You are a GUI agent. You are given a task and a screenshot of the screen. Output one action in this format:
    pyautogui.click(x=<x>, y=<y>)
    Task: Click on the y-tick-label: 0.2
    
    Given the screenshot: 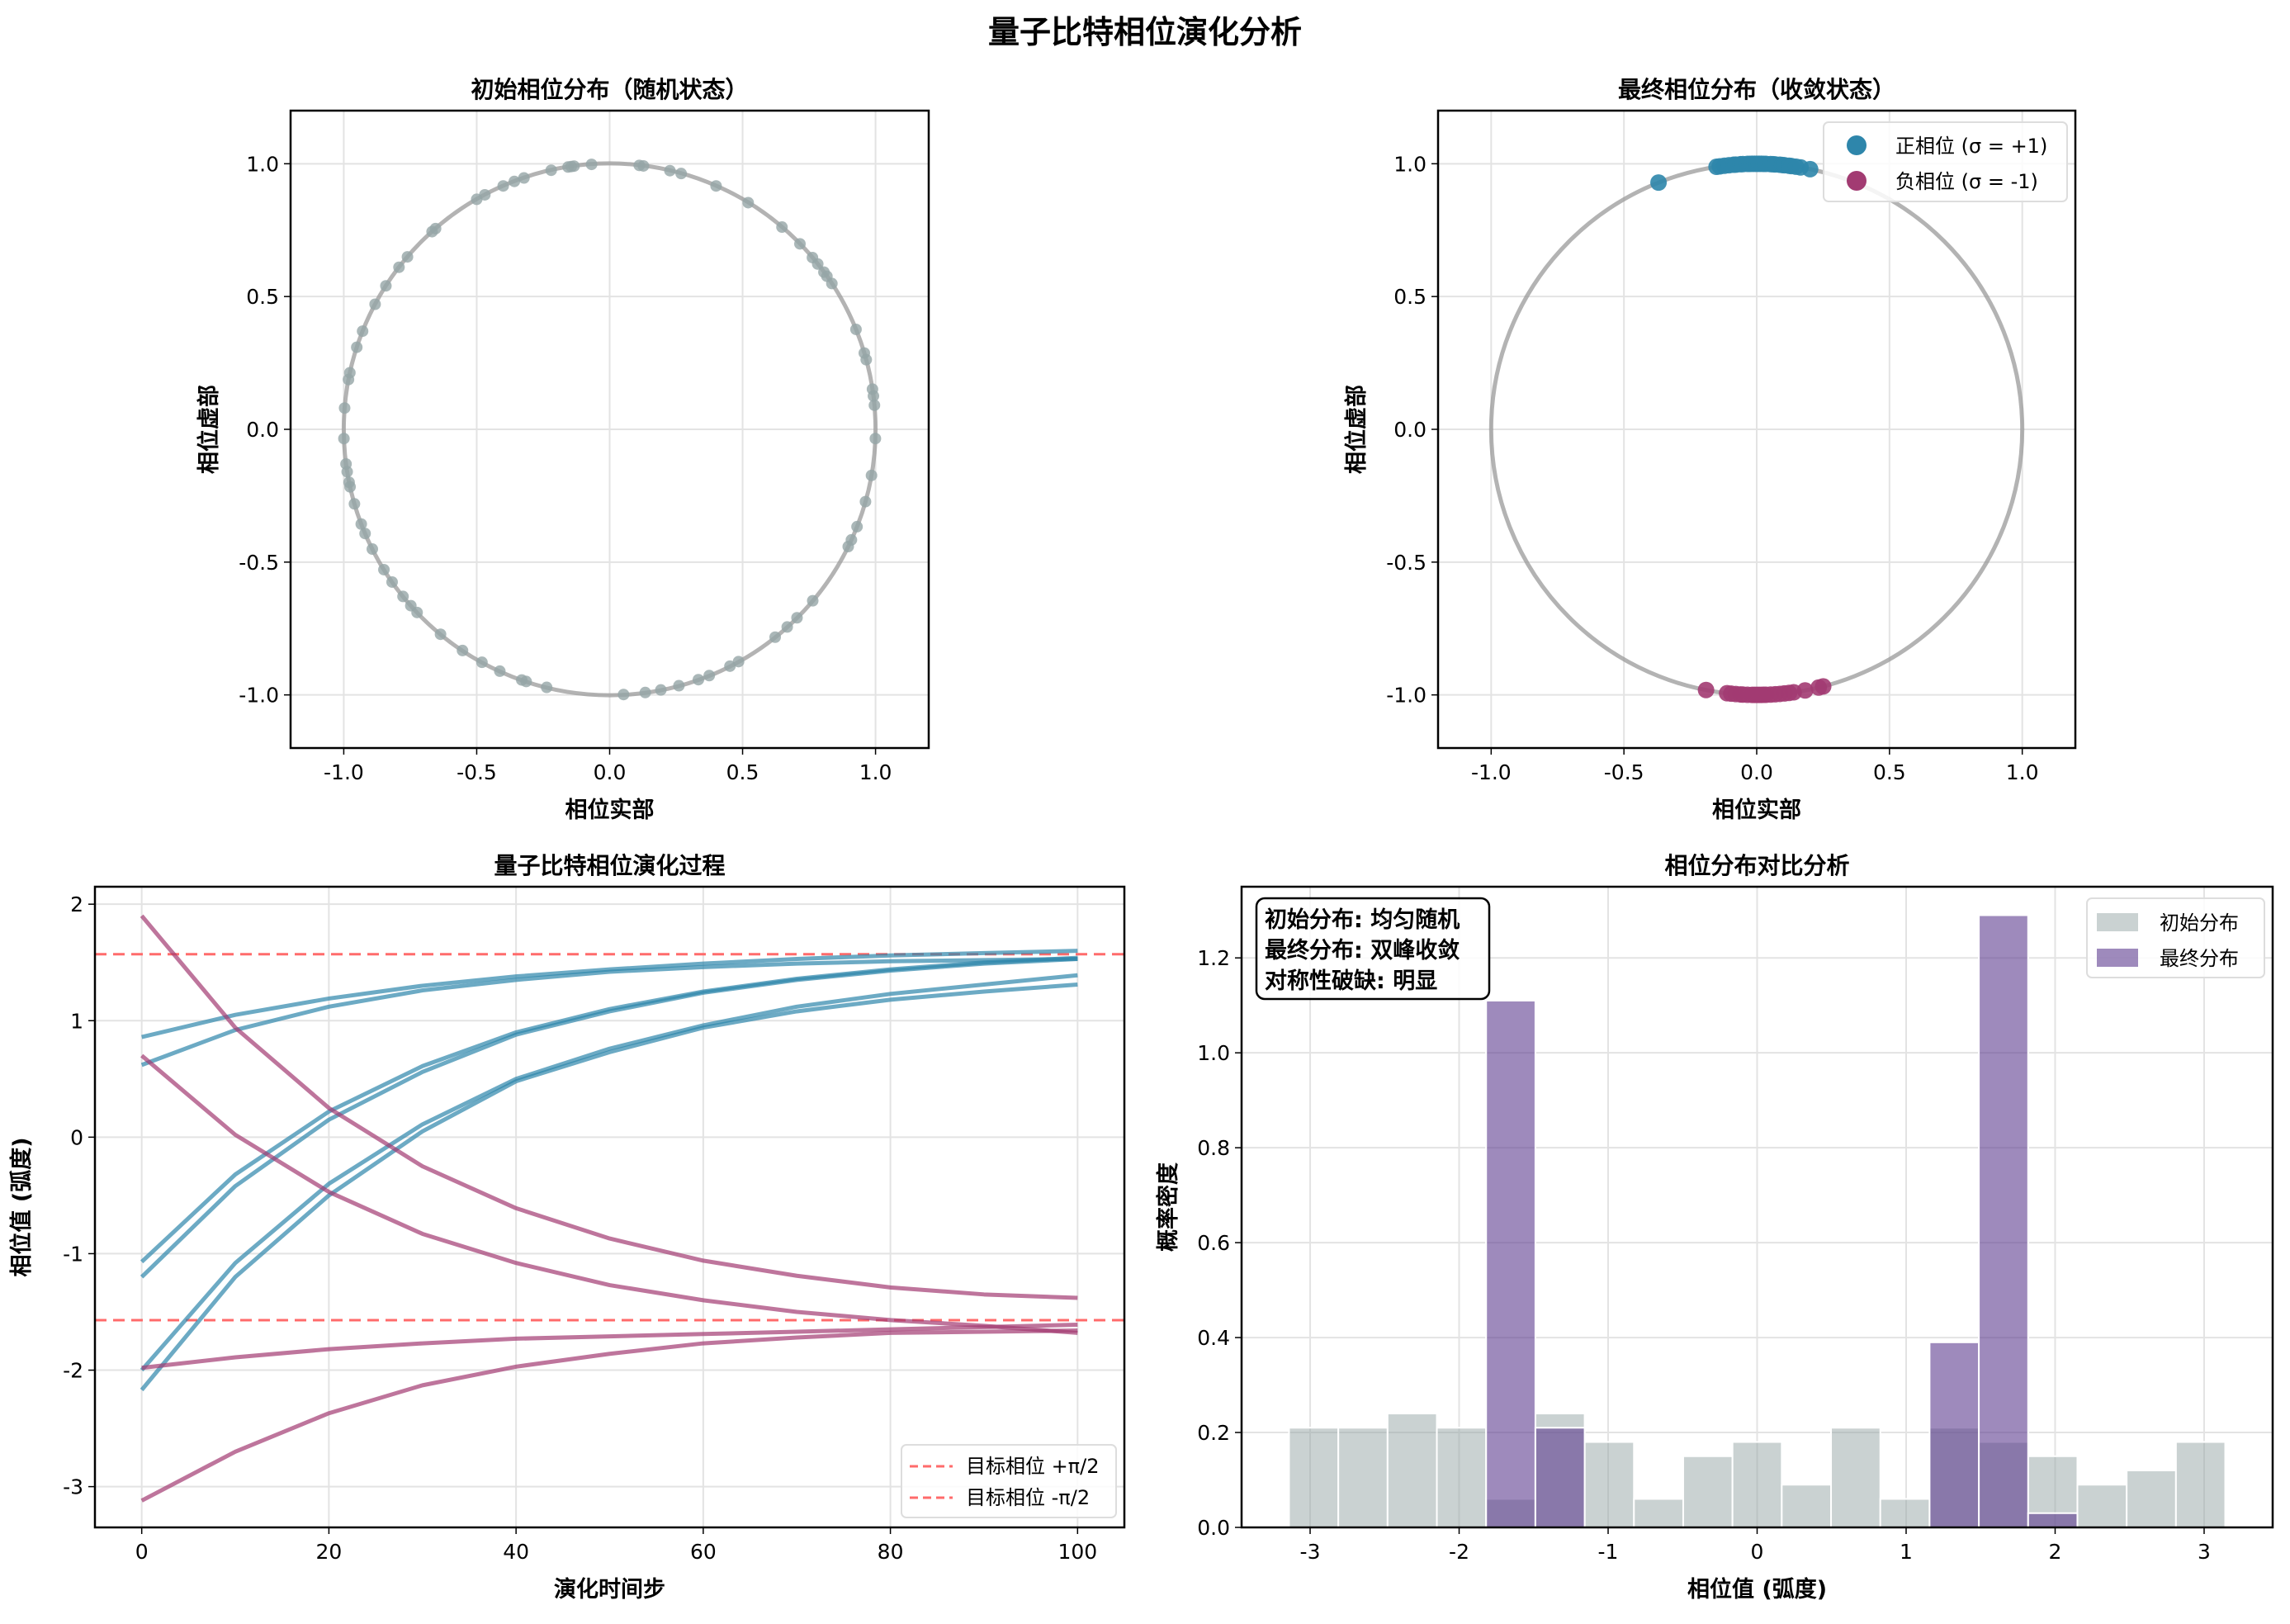 What is the action you would take?
    pyautogui.click(x=1213, y=1433)
    